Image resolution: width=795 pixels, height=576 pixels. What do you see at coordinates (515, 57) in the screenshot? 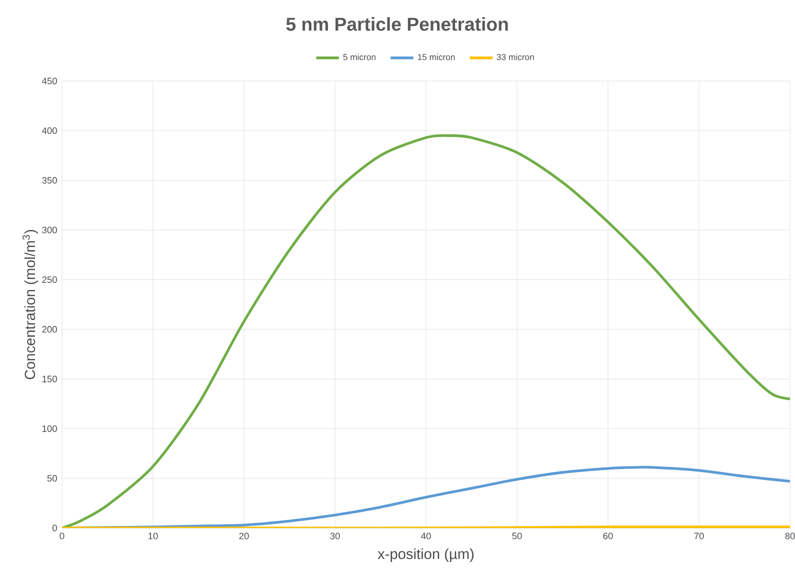
I see `legend-label: 33 micron` at bounding box center [515, 57].